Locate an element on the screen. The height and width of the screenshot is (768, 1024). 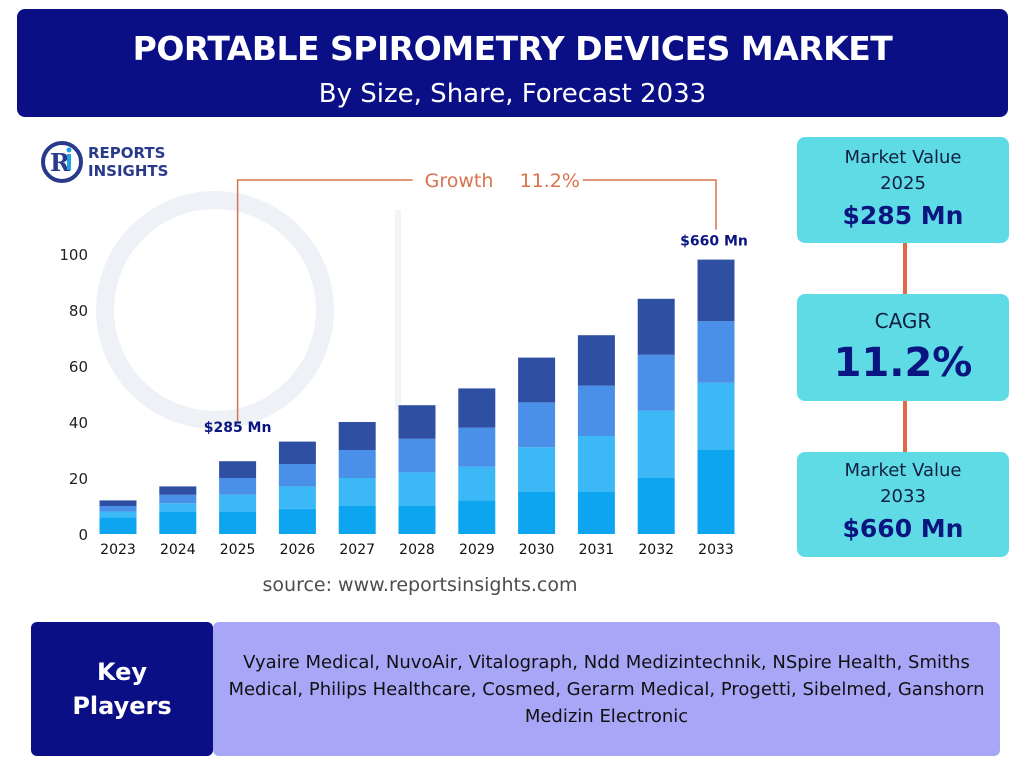
x-tick-label: 2032 is located at coordinates (656, 550).